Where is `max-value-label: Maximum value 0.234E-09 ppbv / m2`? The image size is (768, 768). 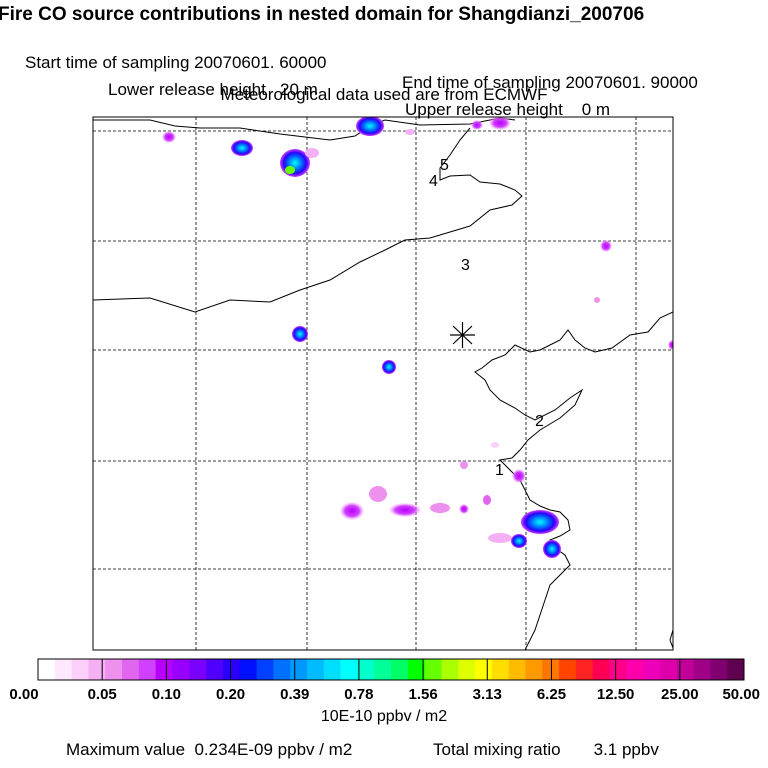
max-value-label: Maximum value 0.234E-09 ppbv / m2 is located at coordinates (209, 749).